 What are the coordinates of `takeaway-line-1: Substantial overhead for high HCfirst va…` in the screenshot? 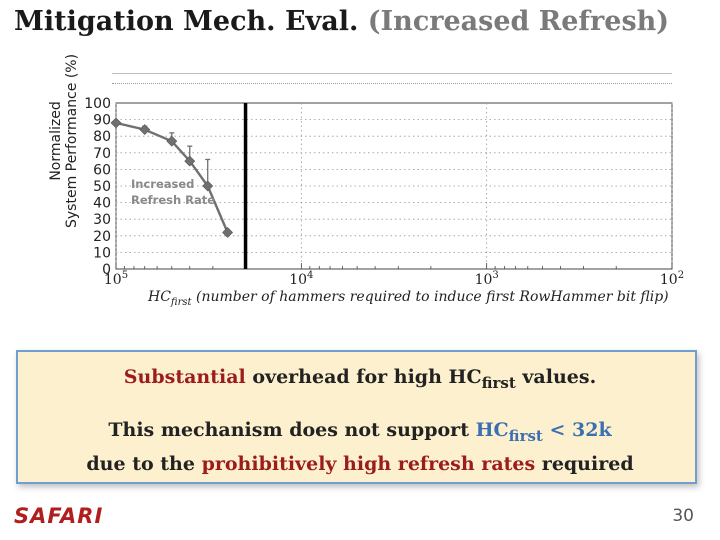 It's located at (360, 379).